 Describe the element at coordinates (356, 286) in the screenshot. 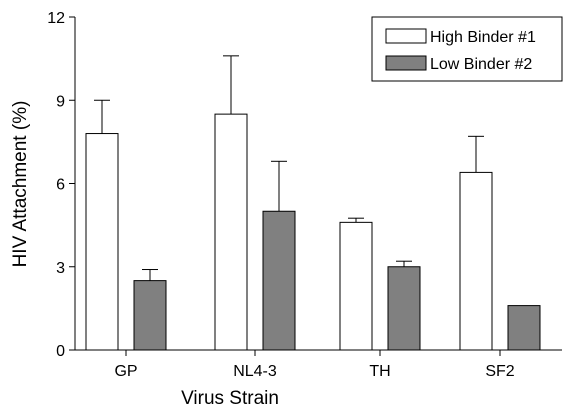

I see `bar-high-binder-th` at that location.